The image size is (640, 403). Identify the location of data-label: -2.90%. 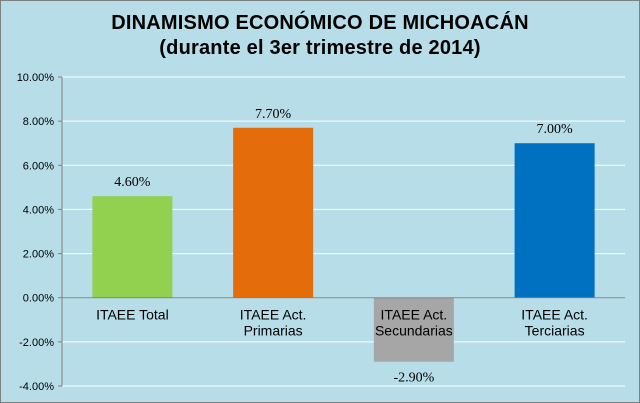
(413, 378).